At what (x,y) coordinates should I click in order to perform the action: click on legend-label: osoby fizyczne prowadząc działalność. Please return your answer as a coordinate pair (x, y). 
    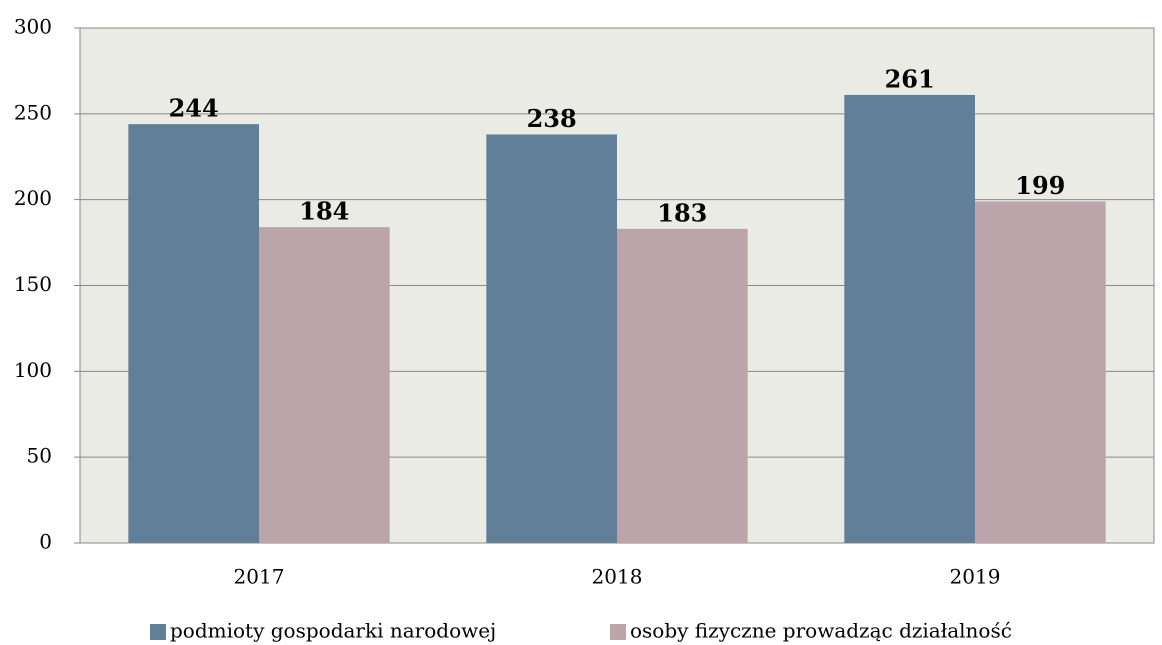
    Looking at the image, I should click on (821, 631).